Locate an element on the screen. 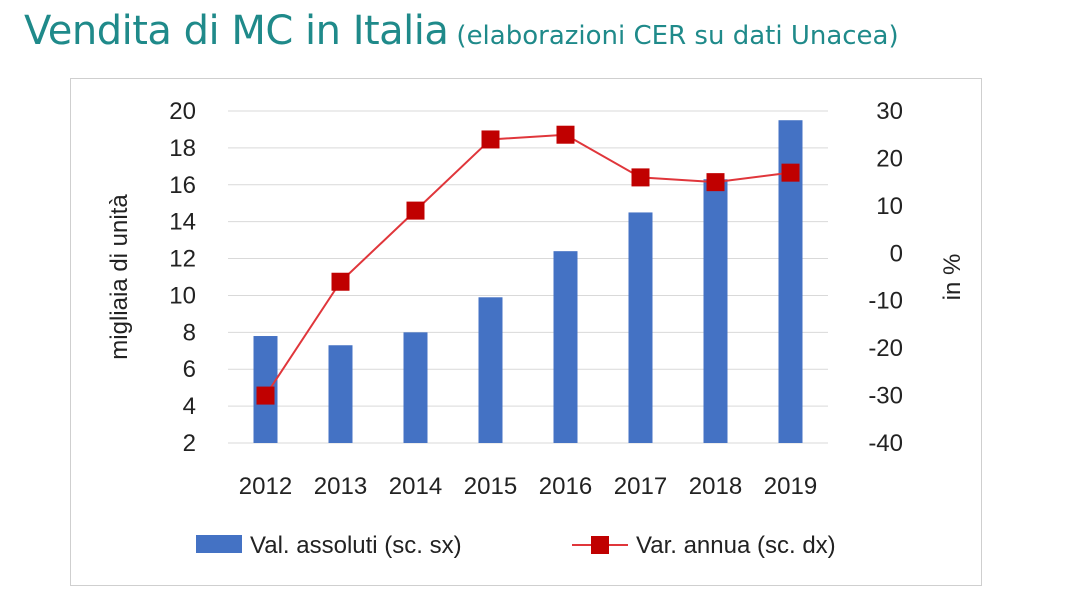  y-tick-label: 2 is located at coordinates (189, 443).